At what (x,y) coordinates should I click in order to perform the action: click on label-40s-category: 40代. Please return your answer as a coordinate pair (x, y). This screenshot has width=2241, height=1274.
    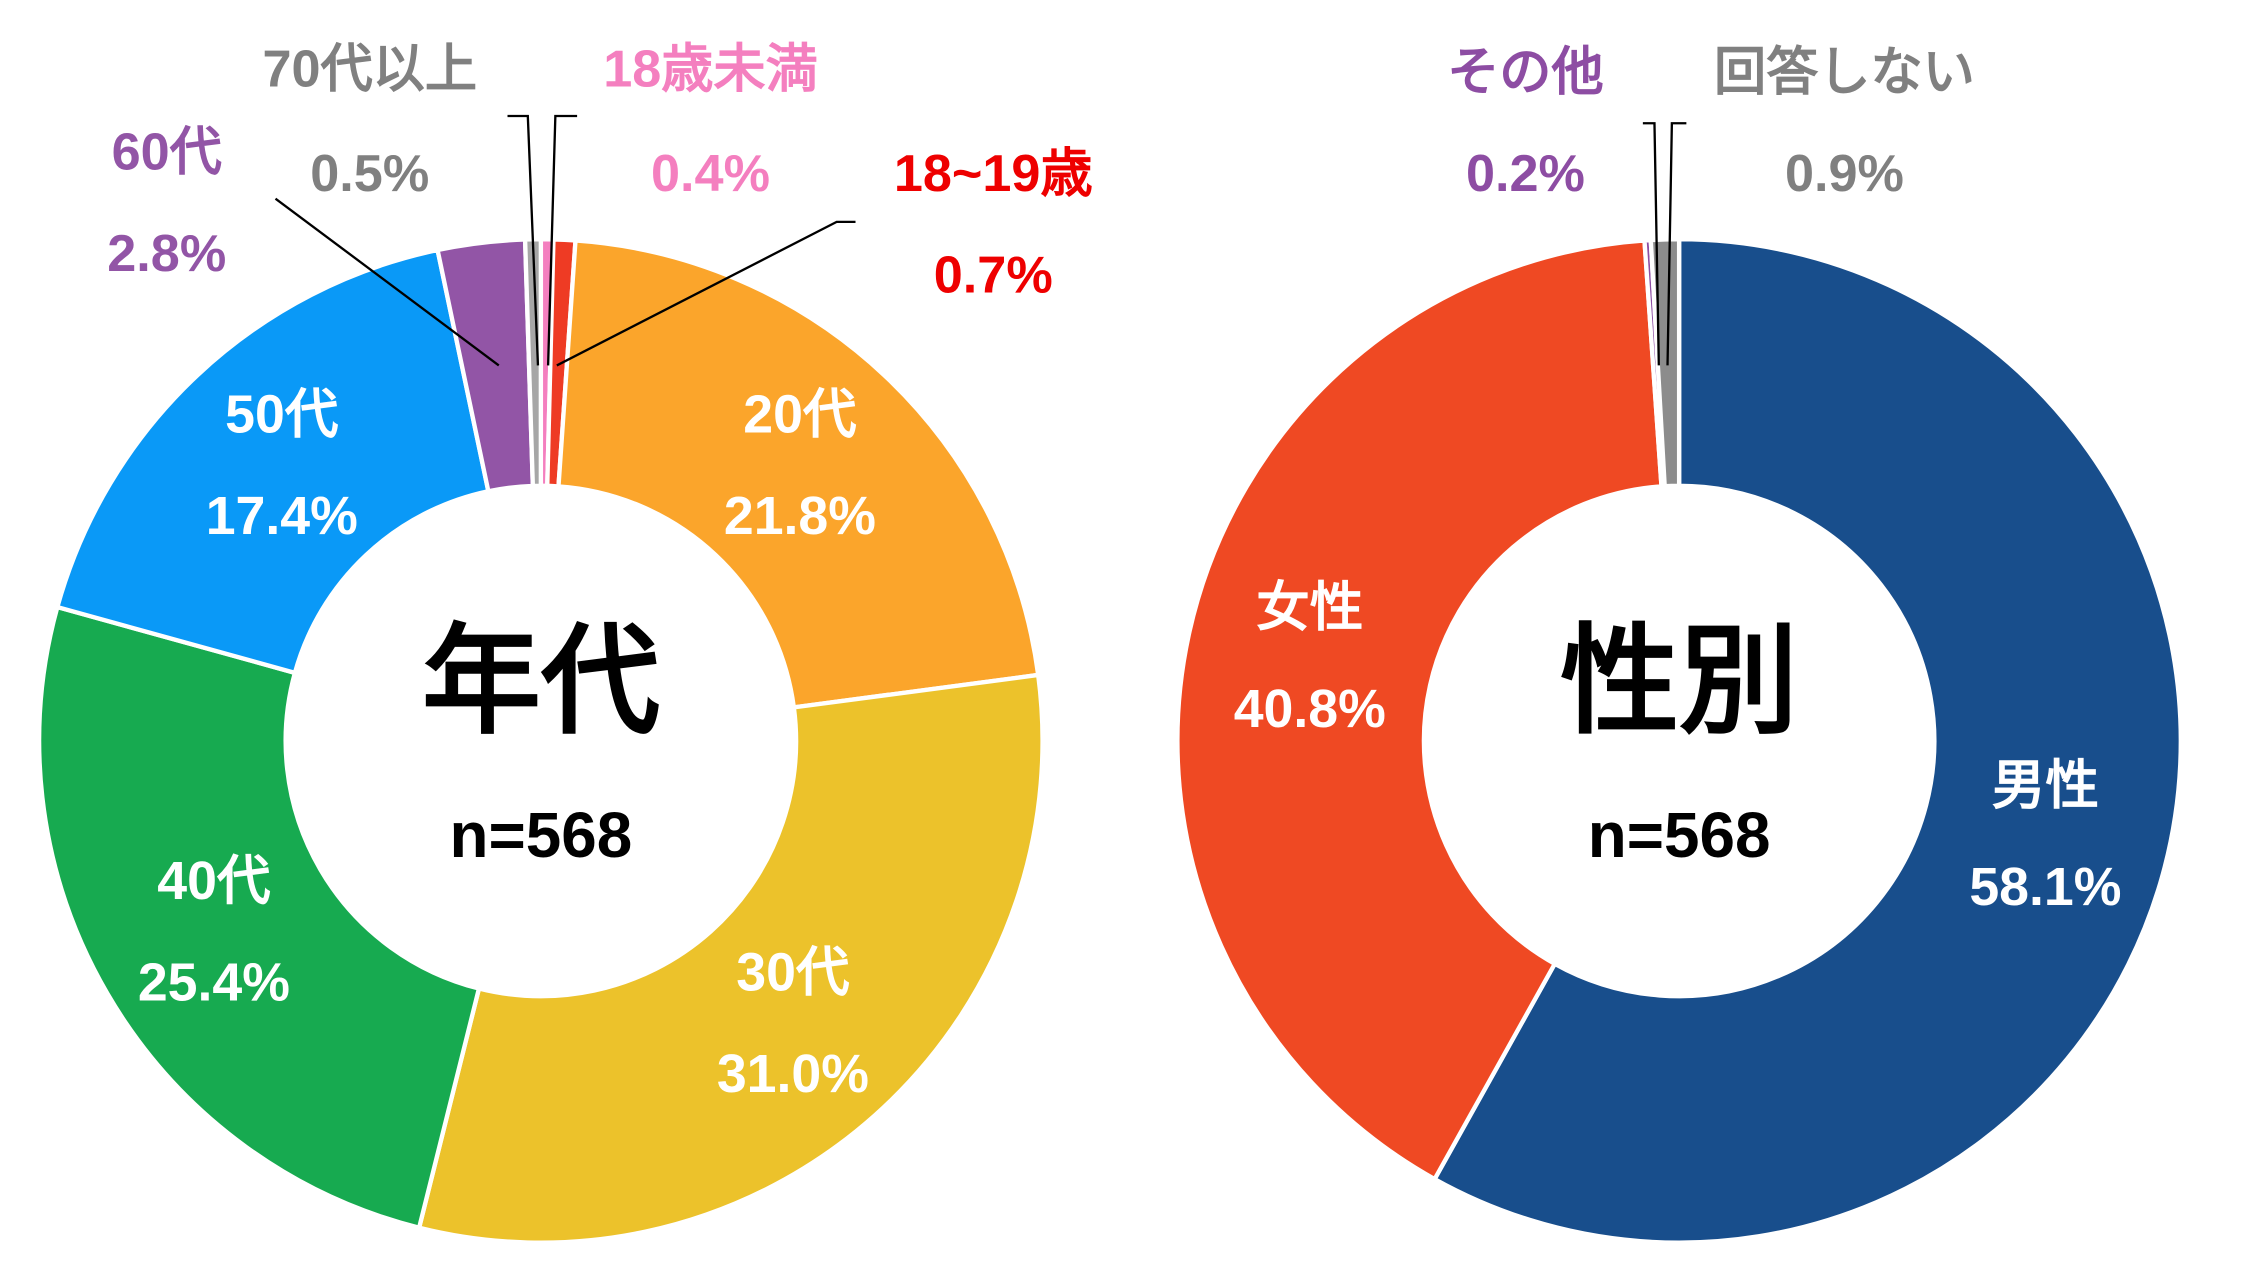
    Looking at the image, I should click on (214, 881).